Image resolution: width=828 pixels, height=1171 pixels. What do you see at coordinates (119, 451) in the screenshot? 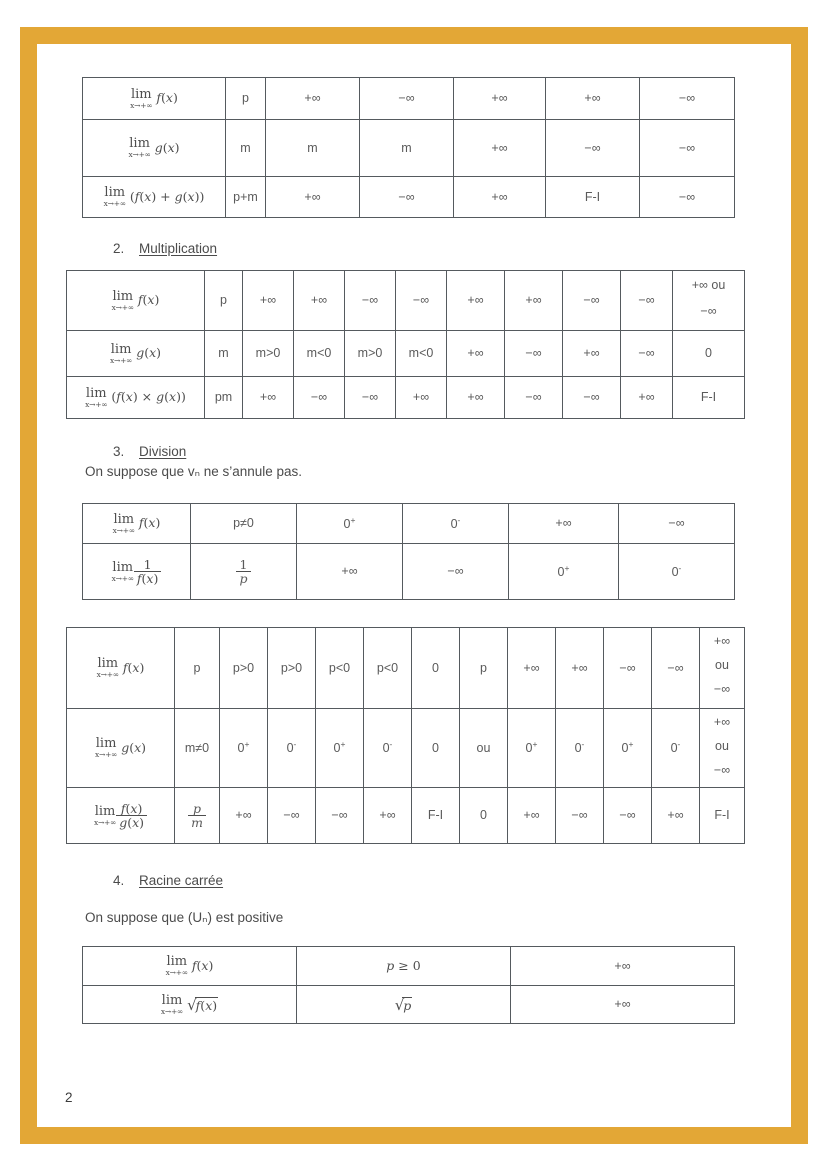
I see `heading-number: 3.` at bounding box center [119, 451].